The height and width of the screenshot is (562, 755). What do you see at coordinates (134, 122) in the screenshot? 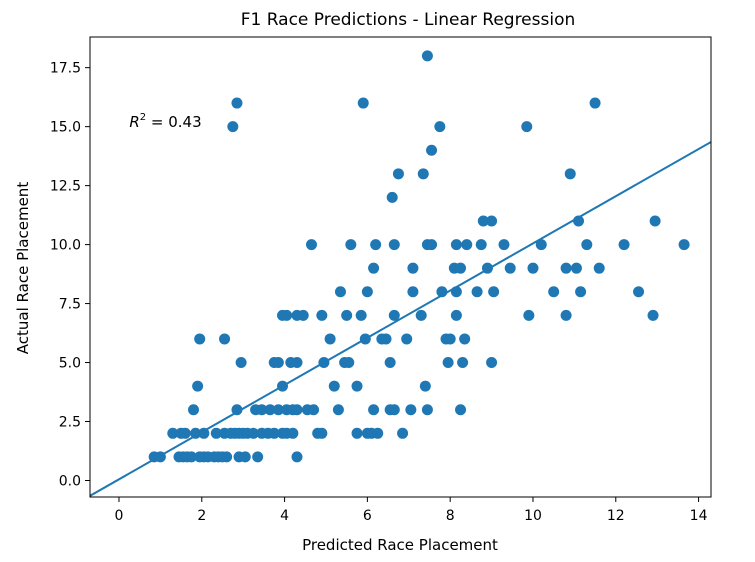
I see `r-squared-symbol: R` at bounding box center [134, 122].